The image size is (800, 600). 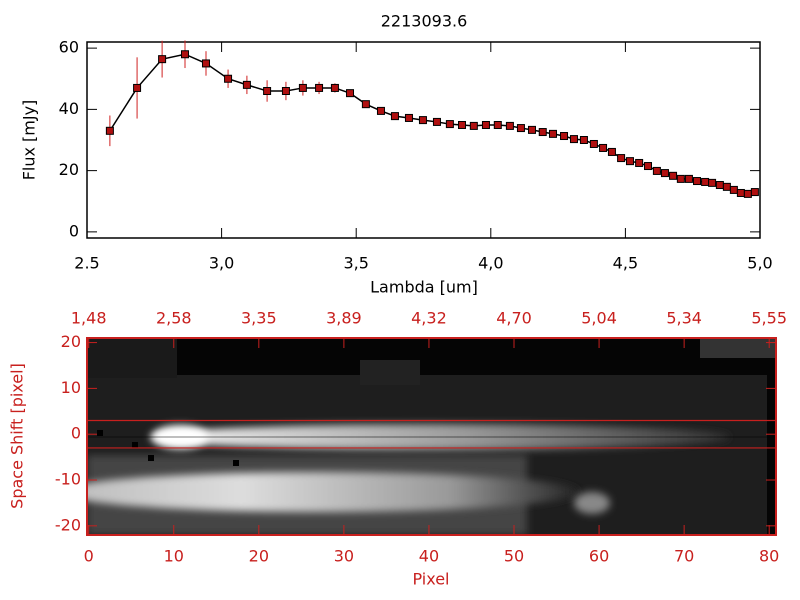 What do you see at coordinates (355, 263) in the screenshot?
I see `x-tick-label: 3,5` at bounding box center [355, 263].